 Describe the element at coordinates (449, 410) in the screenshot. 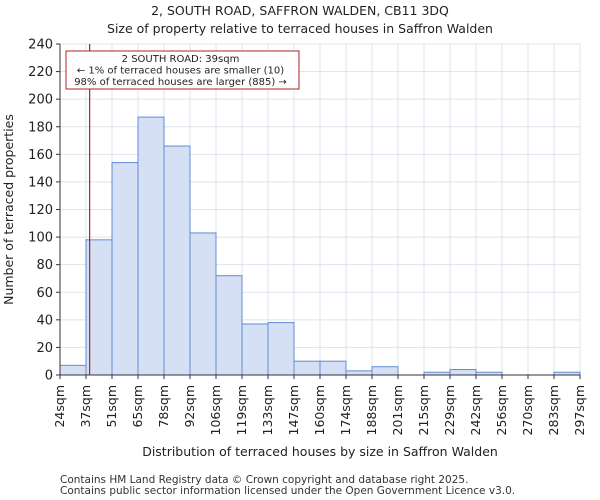

I see `x-tick-label: 229sqm` at that location.